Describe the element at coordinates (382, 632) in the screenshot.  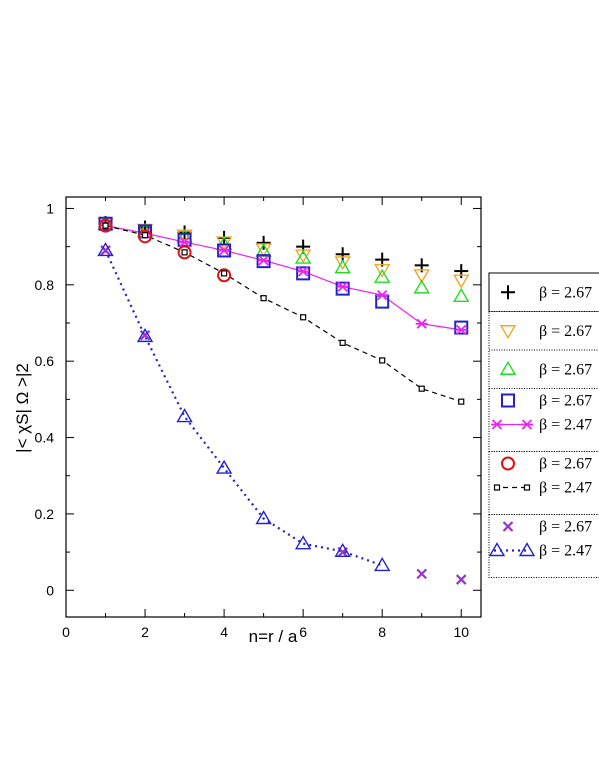
I see `x-tick-label: 8` at that location.